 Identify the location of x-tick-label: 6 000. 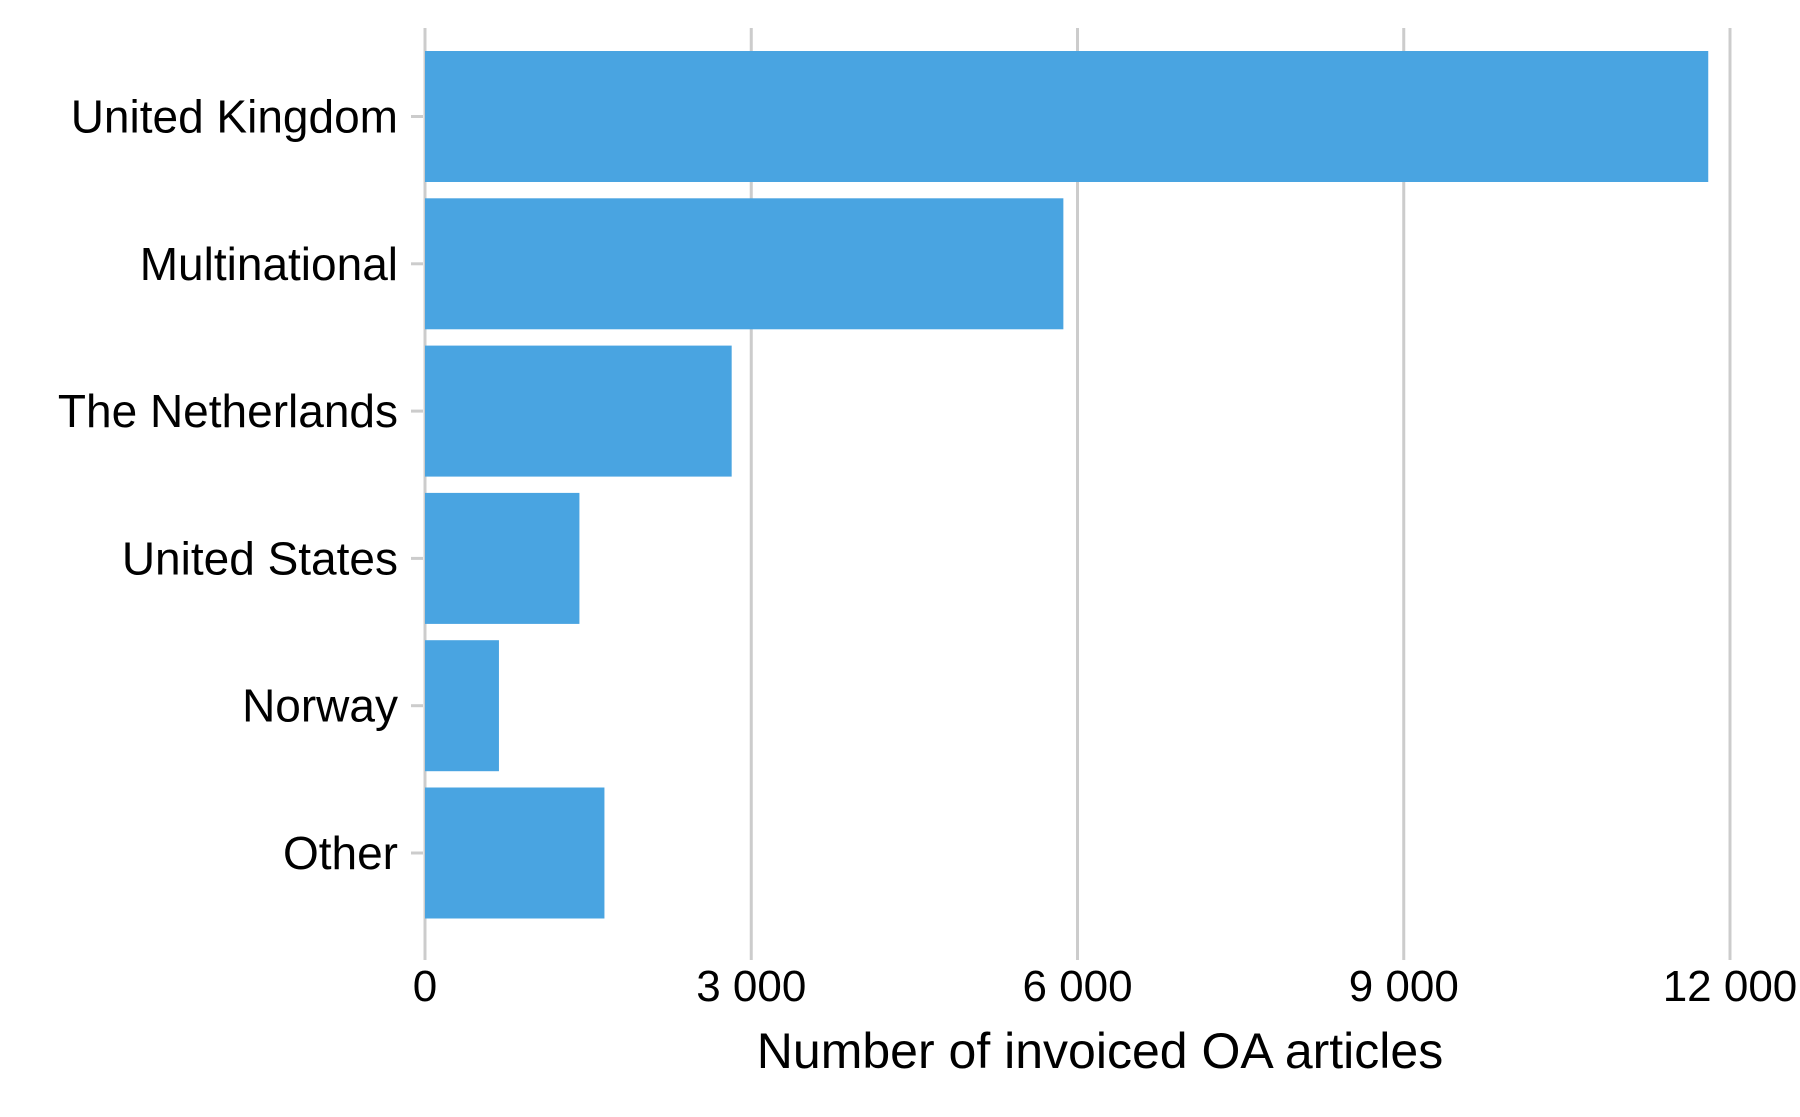
(1077, 986).